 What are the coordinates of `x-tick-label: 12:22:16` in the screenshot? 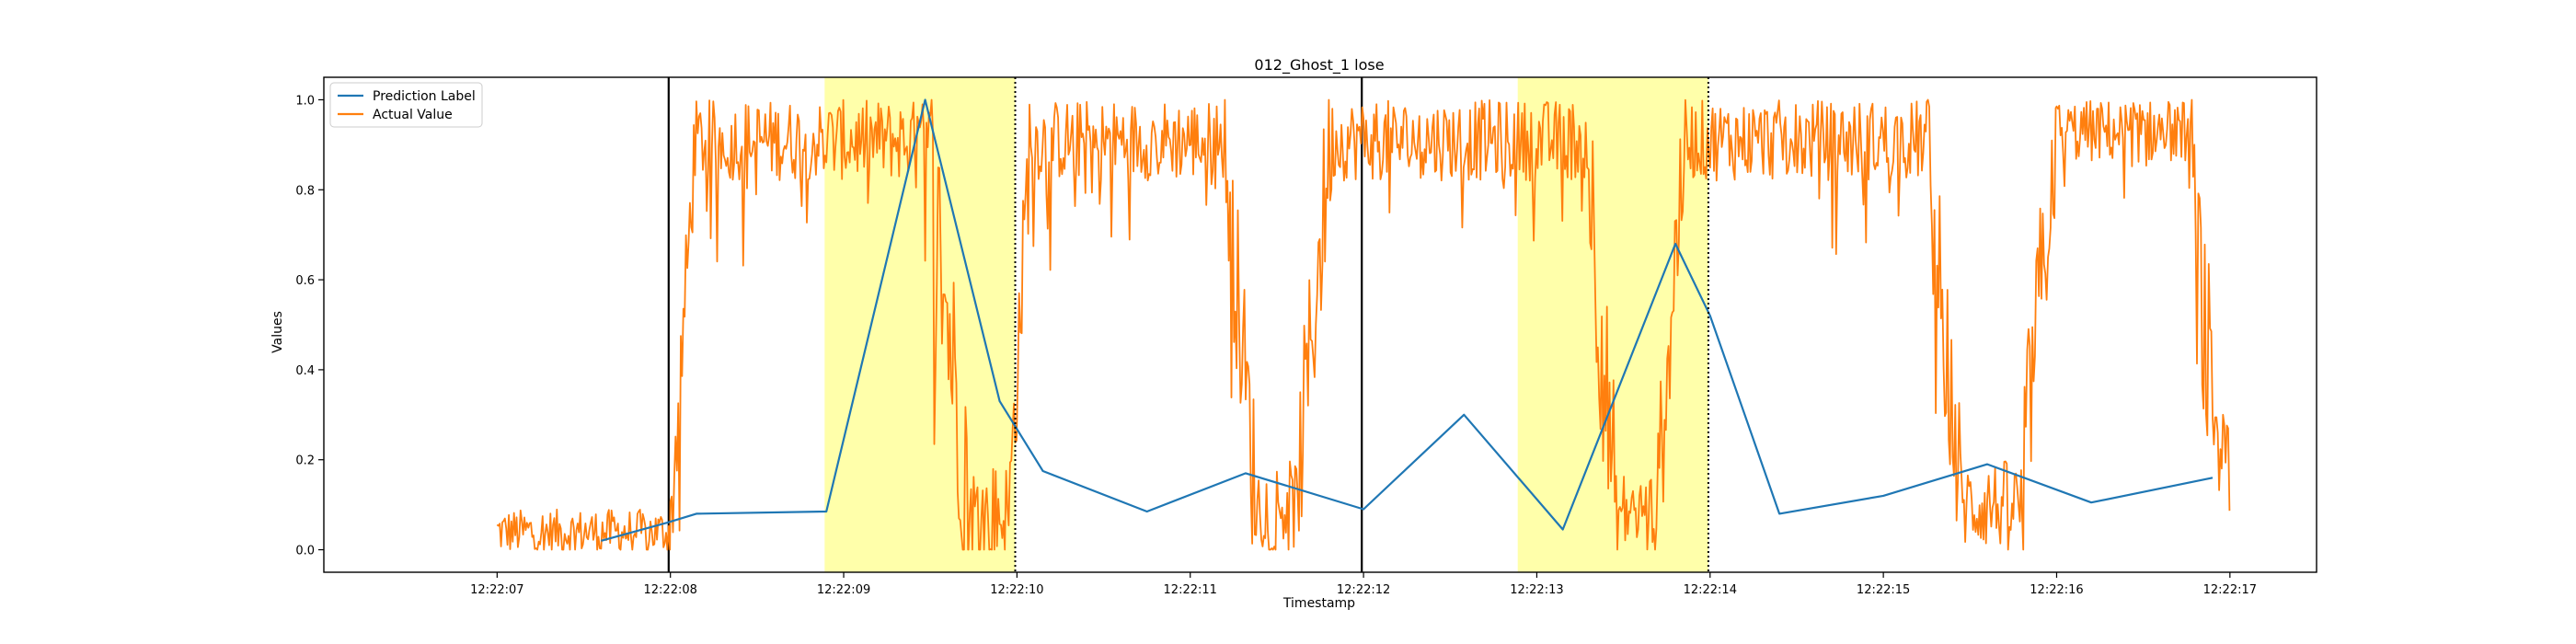 It's located at (2056, 590).